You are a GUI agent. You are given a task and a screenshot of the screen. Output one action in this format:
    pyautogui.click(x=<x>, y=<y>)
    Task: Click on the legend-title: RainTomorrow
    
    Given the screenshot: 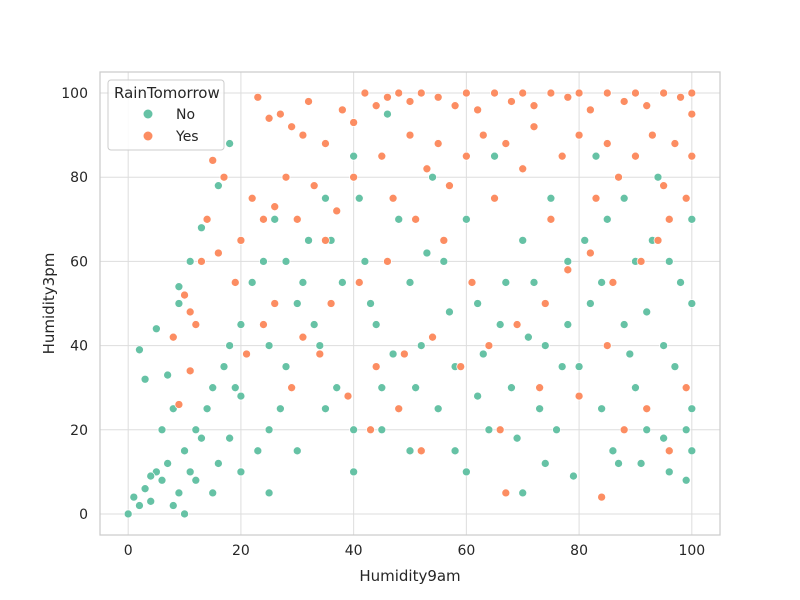 What is the action you would take?
    pyautogui.click(x=167, y=93)
    